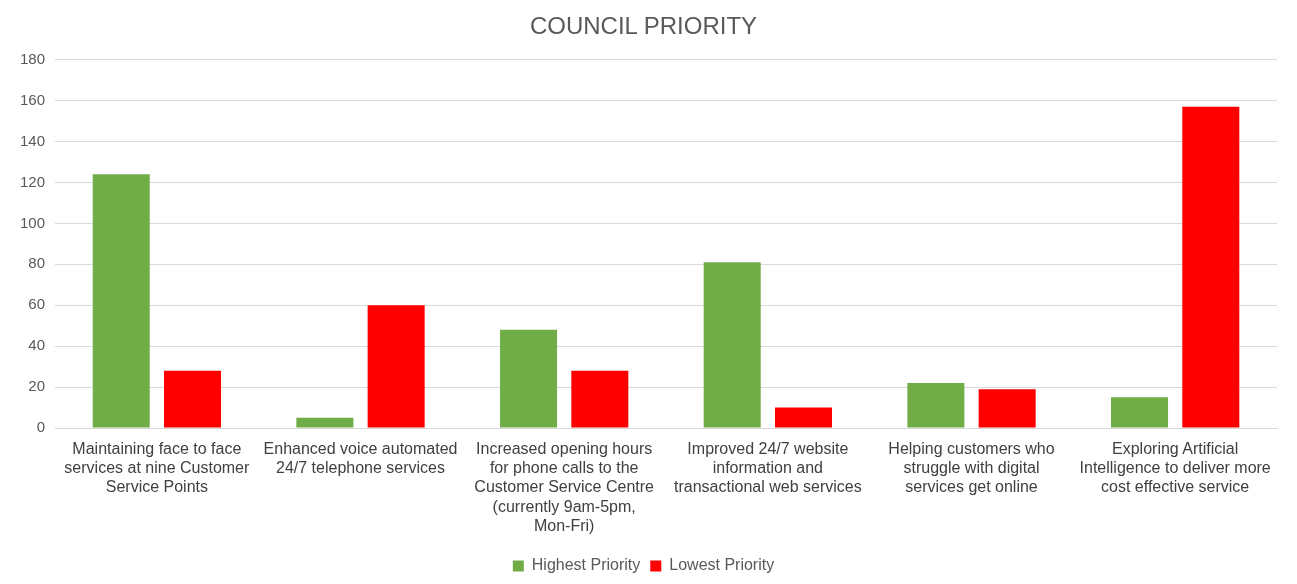 The image size is (1297, 584). I want to click on y-tick-label: 120, so click(33, 181).